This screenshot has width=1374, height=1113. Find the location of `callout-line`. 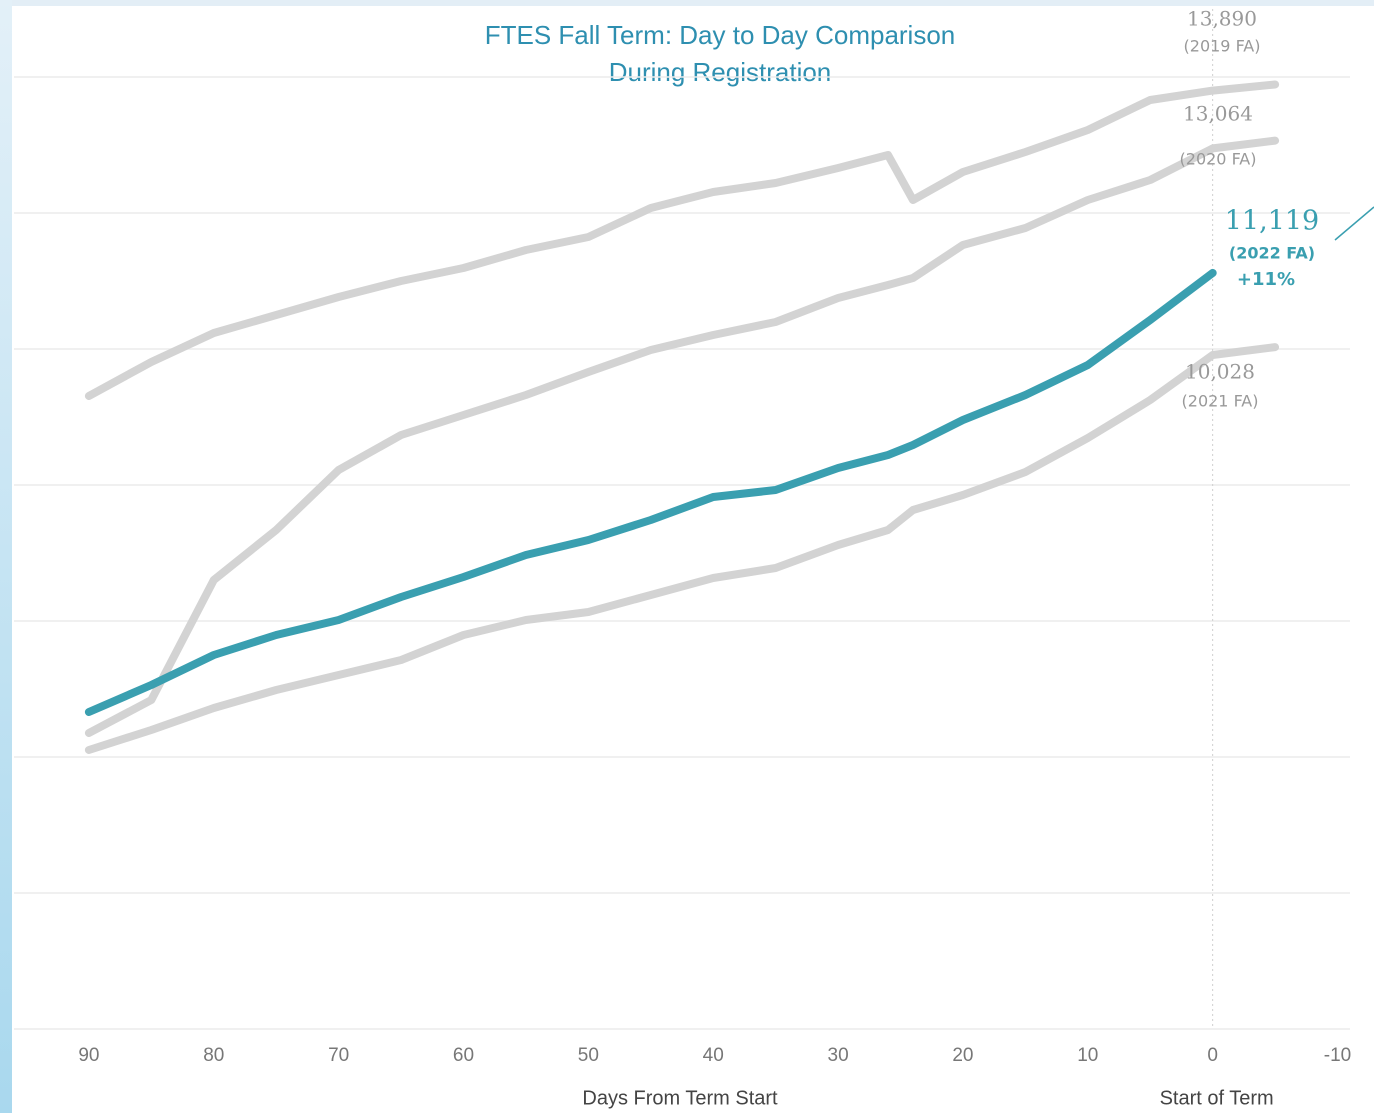

callout-line is located at coordinates (1354, 223).